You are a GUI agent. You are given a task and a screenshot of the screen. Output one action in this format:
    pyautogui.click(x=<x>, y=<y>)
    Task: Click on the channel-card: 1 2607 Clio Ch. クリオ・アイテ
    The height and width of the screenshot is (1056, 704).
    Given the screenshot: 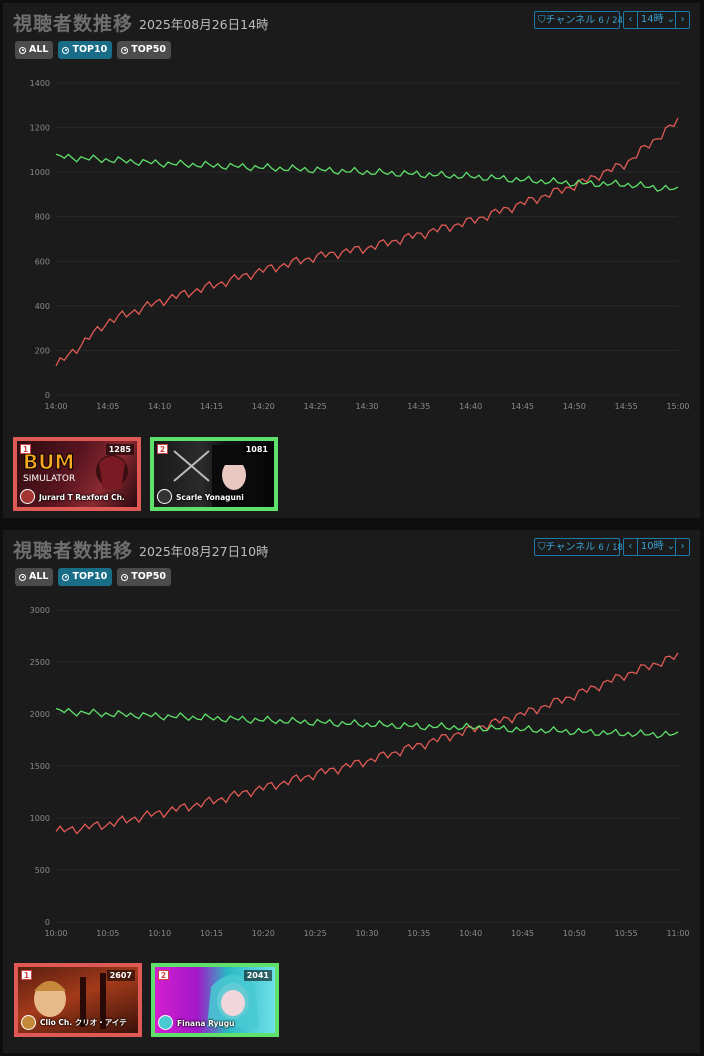 What is the action you would take?
    pyautogui.click(x=78, y=1000)
    